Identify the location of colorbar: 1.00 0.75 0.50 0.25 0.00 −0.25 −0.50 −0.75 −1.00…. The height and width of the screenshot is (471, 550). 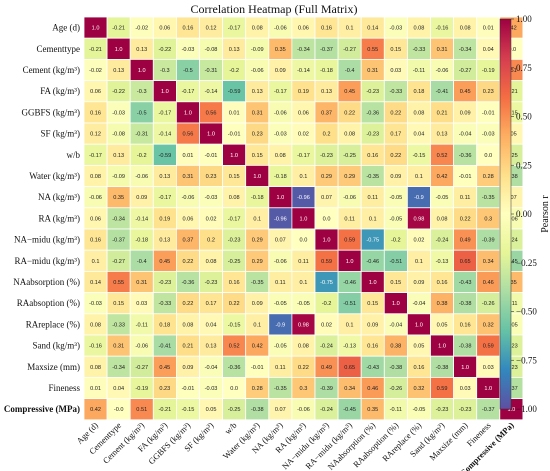
(524, 214).